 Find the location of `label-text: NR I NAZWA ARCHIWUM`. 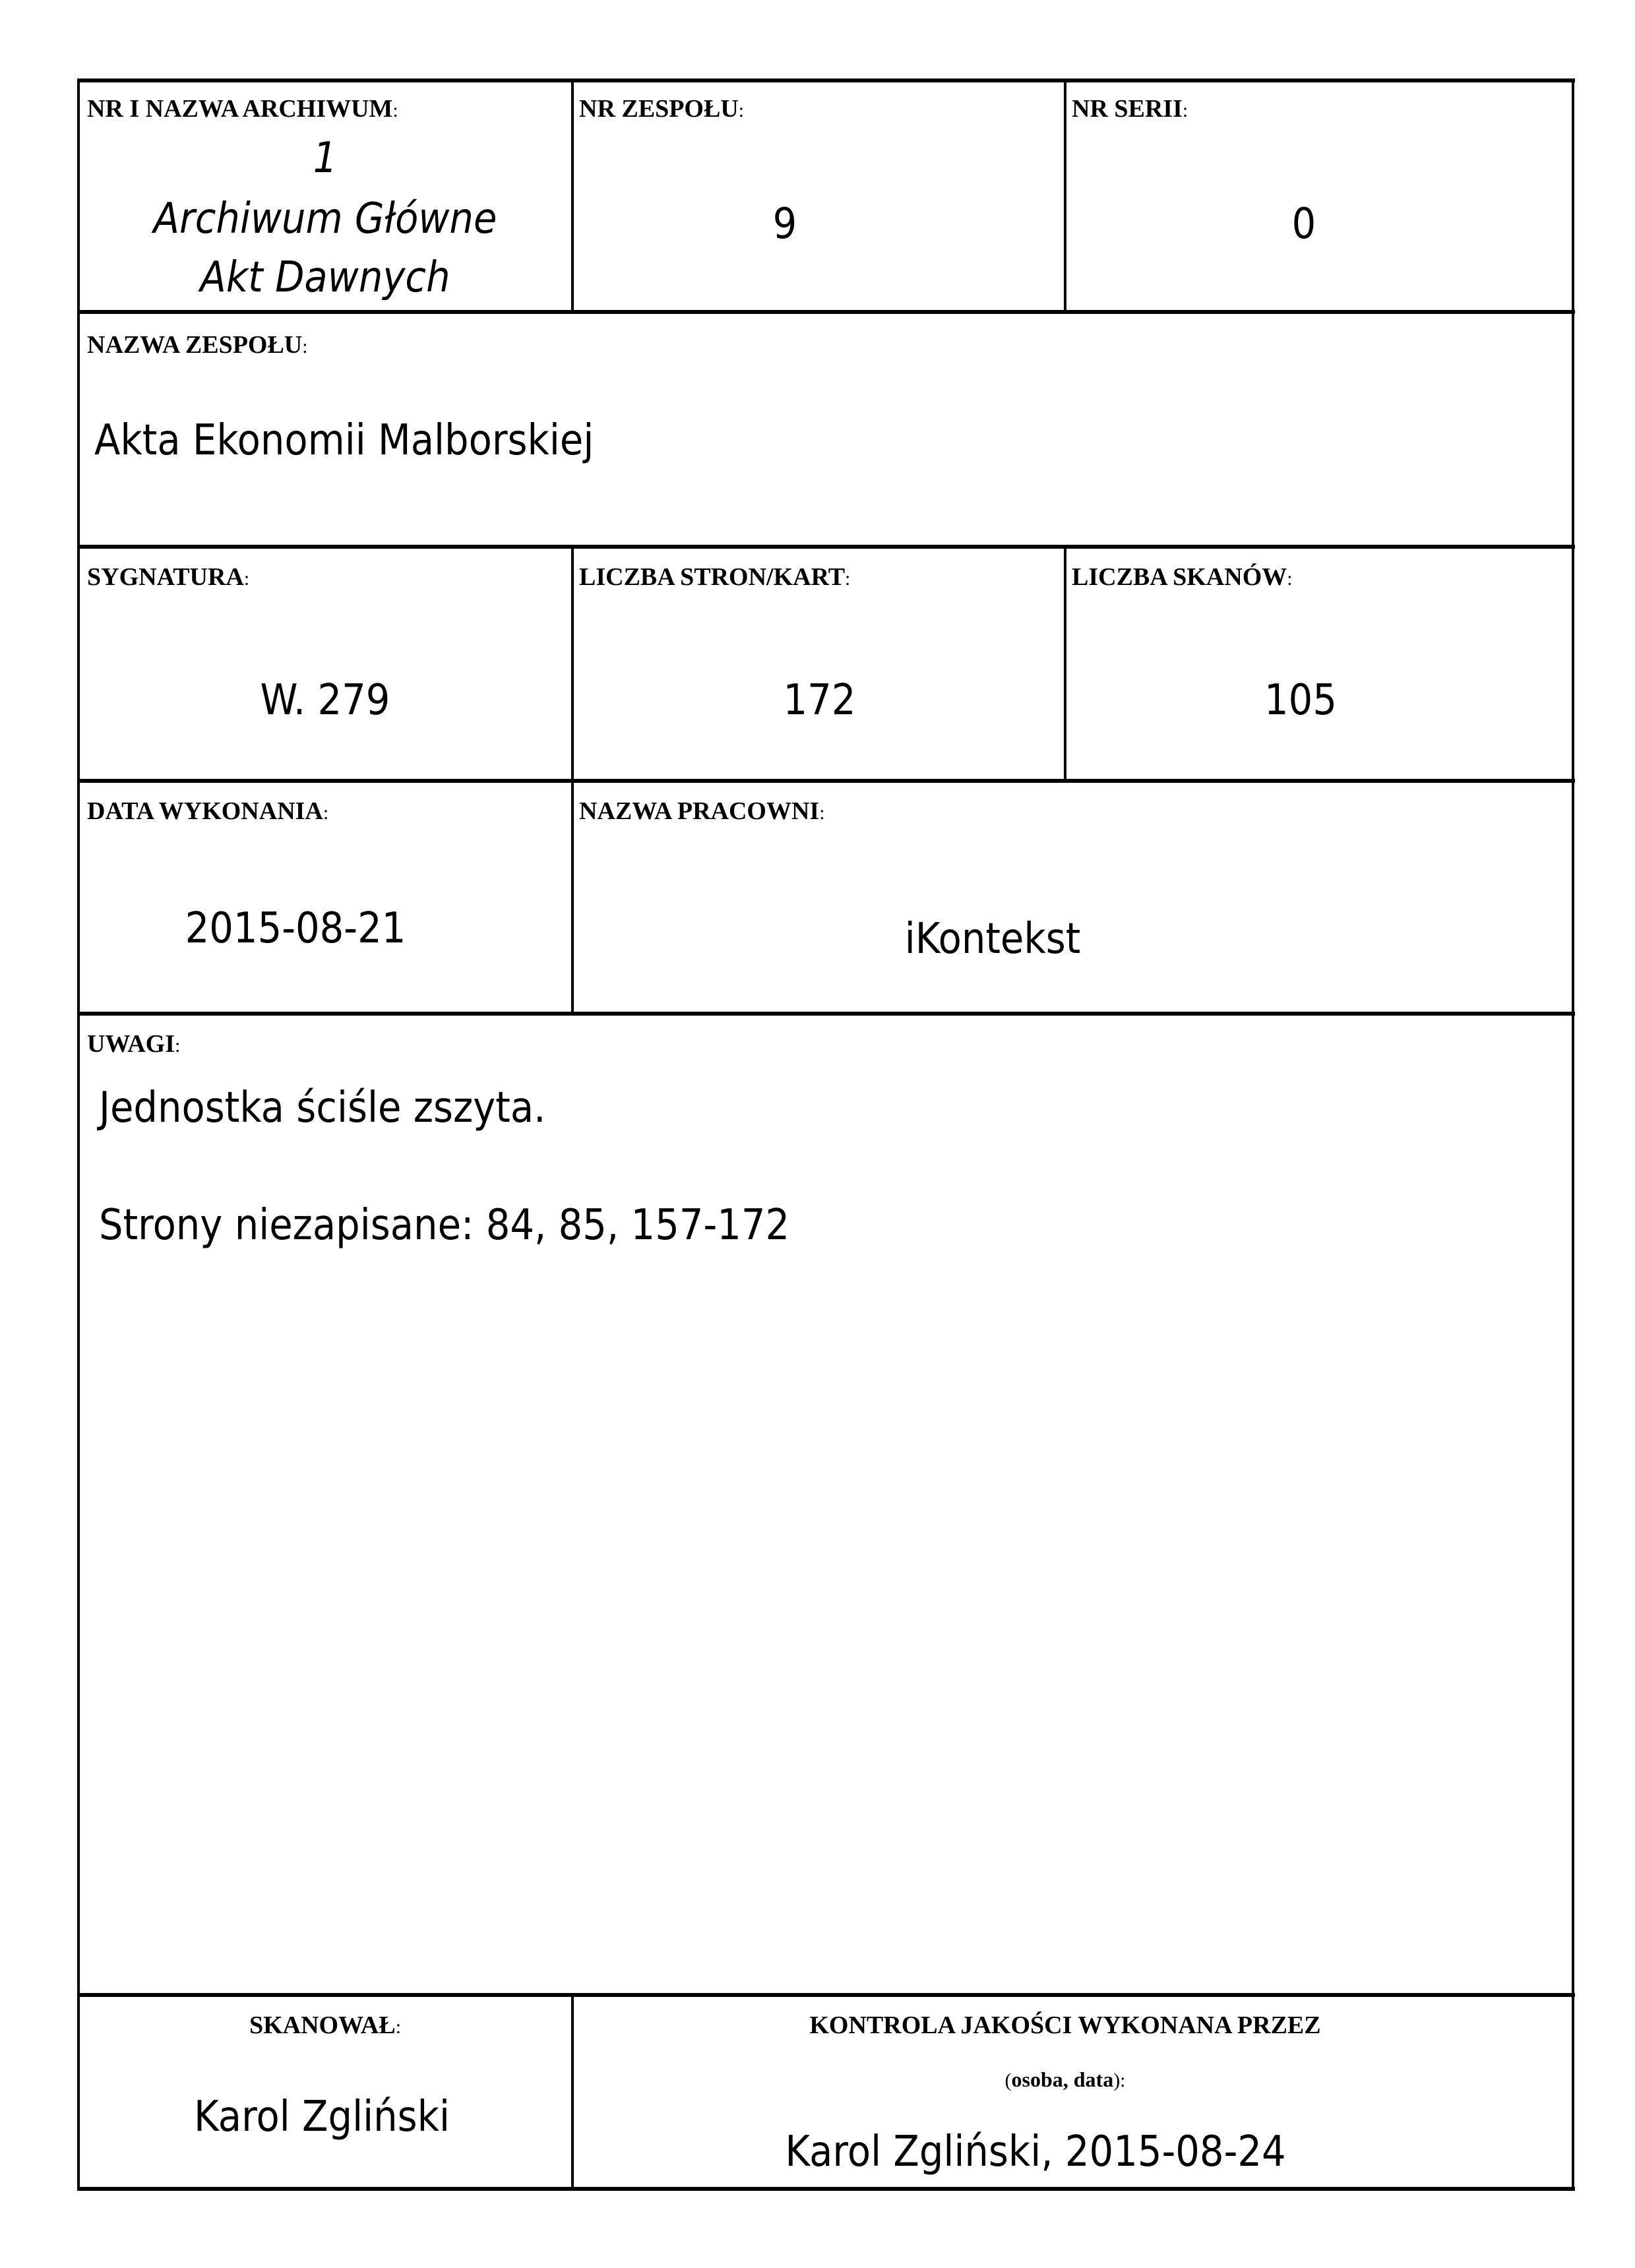

label-text: NR I NAZWA ARCHIWUM is located at coordinates (240, 109).